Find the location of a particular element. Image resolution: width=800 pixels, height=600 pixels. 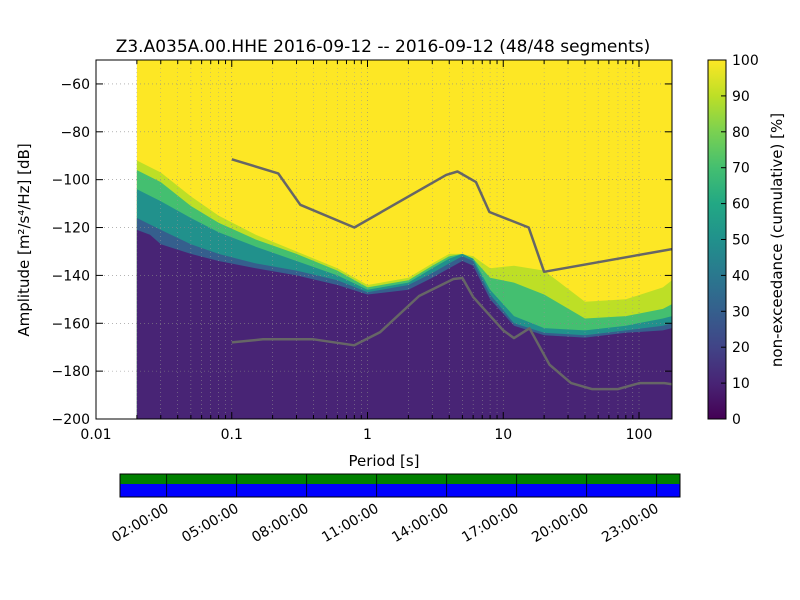

x-tick-label: 10 is located at coordinates (503, 435).